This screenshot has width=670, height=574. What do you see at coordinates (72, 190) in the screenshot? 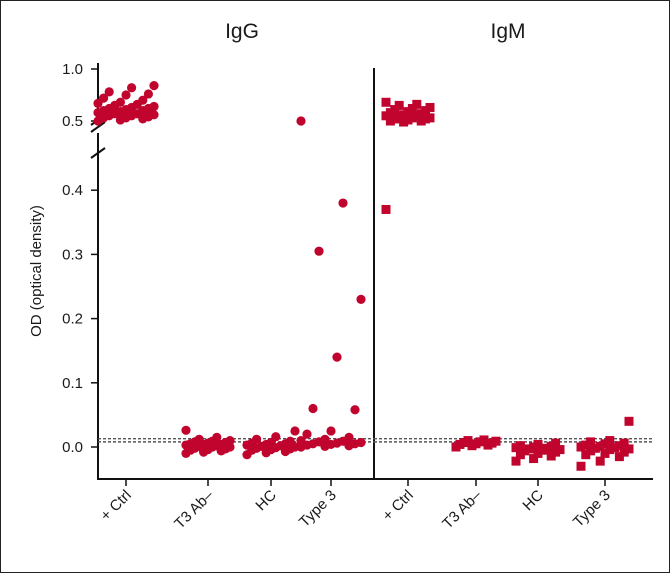
I see `y-tick-label: 0.4` at bounding box center [72, 190].